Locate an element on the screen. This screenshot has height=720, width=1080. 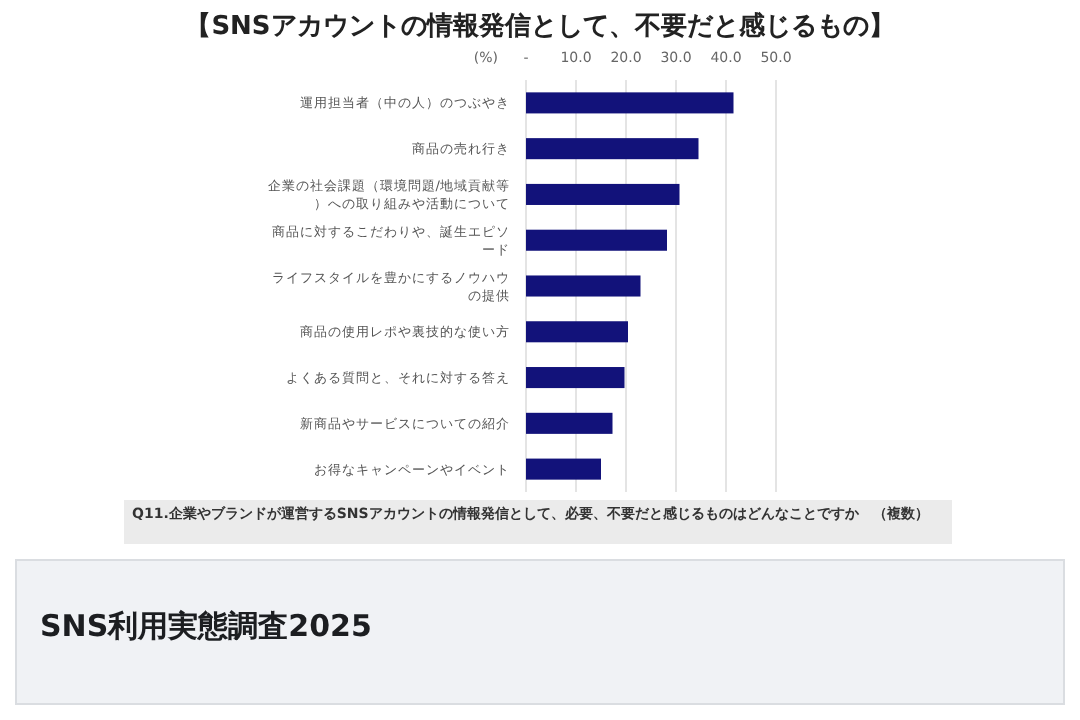
chart-title: 【SNSアカウントの情報発信として、不要だと感じるもの】 is located at coordinates (540, 26).